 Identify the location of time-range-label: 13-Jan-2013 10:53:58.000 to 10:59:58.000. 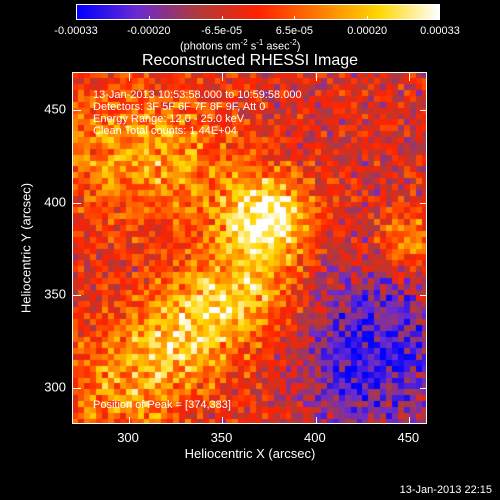
(197, 95).